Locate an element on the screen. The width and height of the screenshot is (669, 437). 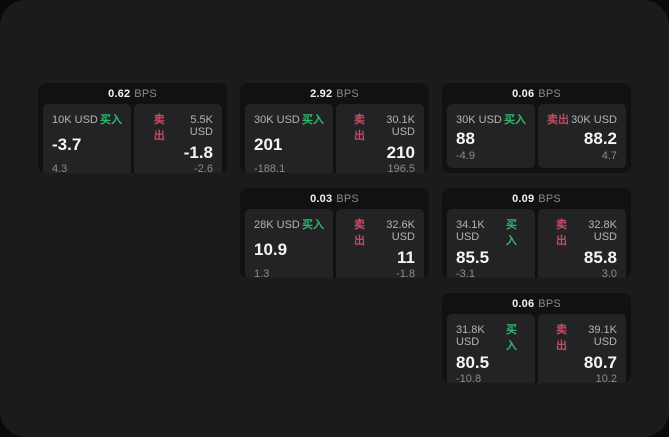
sell-panel: 卖出 39.1K USD 80.7 10.2 is located at coordinates (582, 348).